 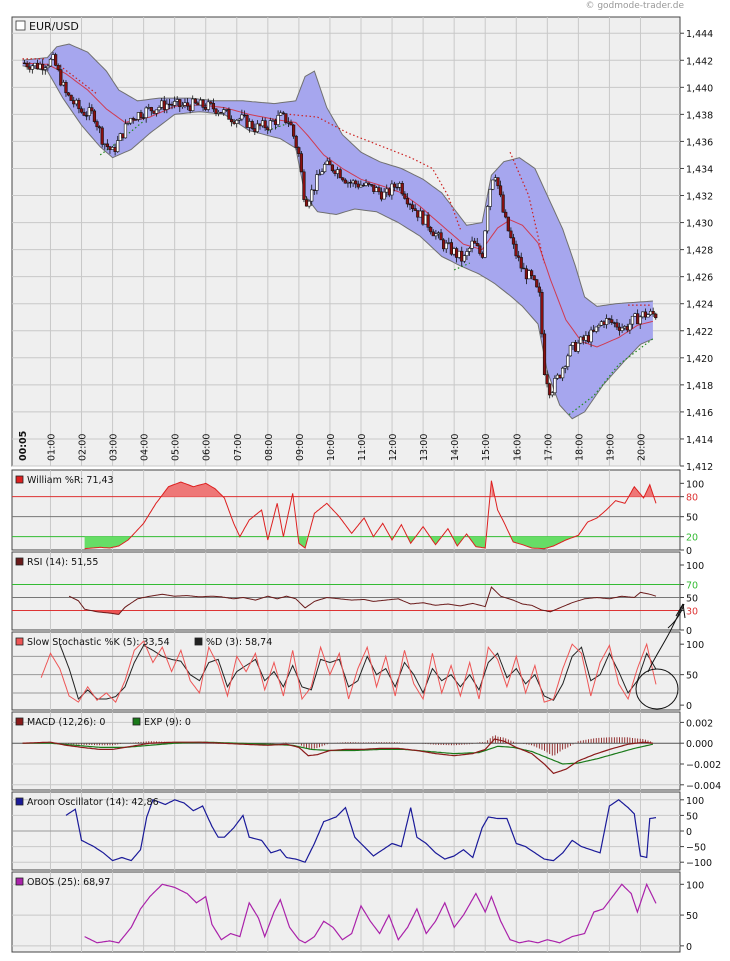 I want to click on price-tick-label: 1,440, so click(x=699, y=88).